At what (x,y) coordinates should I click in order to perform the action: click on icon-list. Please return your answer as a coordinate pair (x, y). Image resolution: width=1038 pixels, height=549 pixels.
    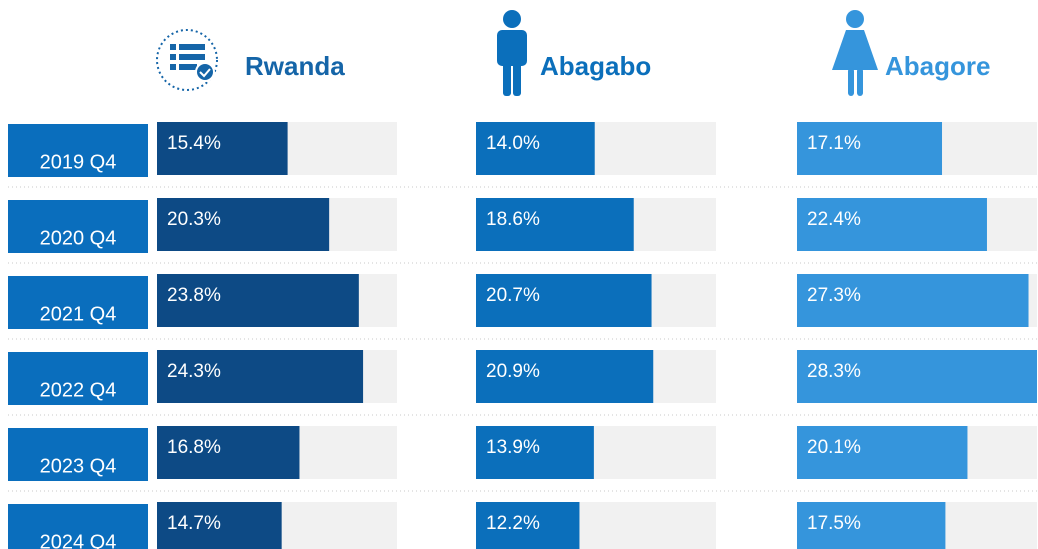
    Looking at the image, I should click on (187, 60).